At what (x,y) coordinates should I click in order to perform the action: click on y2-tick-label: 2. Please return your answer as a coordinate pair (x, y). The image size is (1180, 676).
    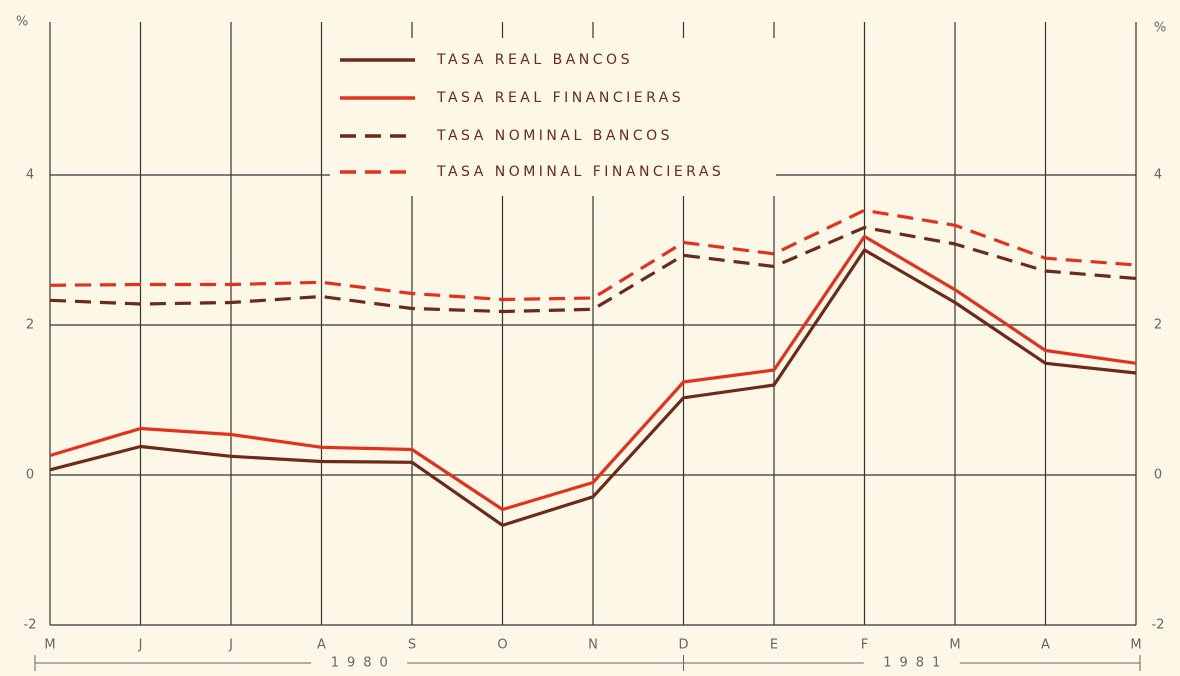
    Looking at the image, I should click on (1158, 325).